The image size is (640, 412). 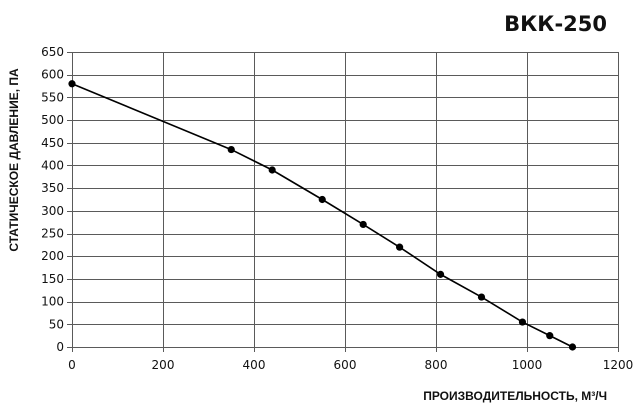 I want to click on x-tick-label-400: 400, so click(x=254, y=365).